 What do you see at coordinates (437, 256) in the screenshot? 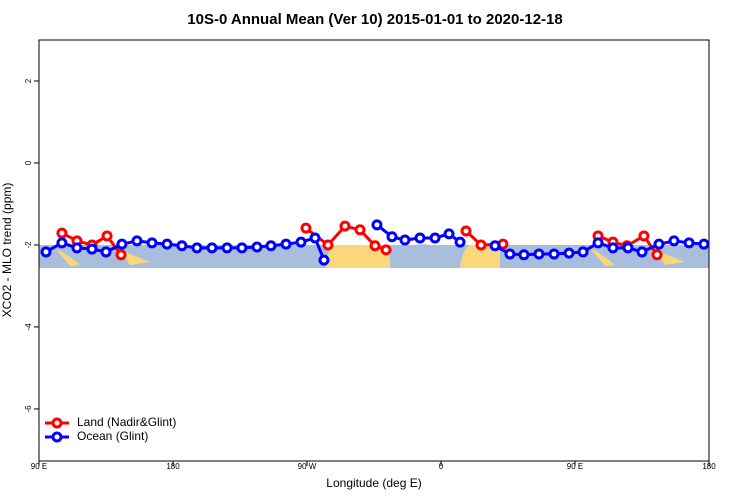
I see `ocean-strip` at bounding box center [437, 256].